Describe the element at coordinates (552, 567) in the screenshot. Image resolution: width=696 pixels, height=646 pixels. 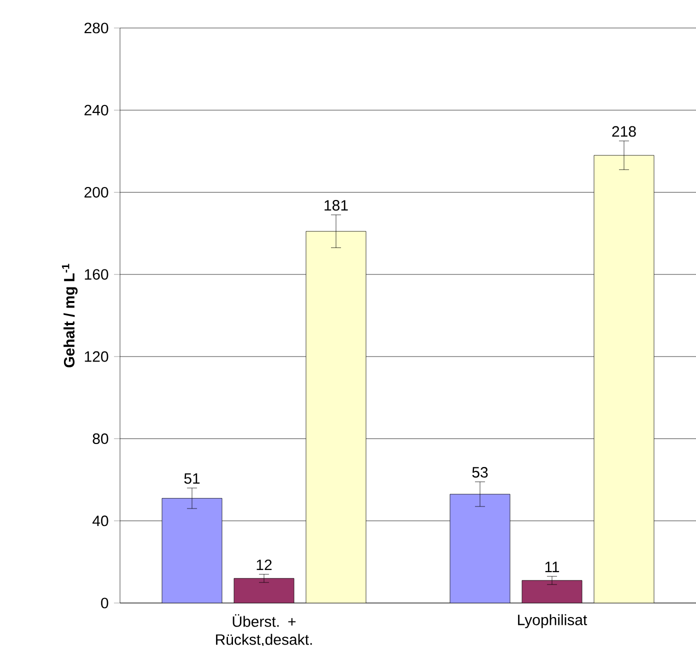
I see `data-label: 11` at that location.